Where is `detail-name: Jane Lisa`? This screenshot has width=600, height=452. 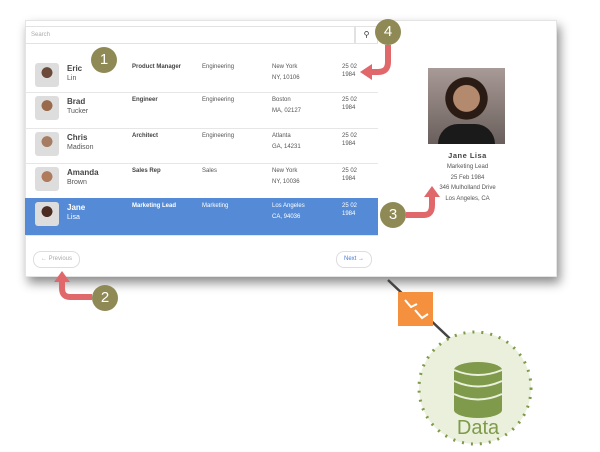 detail-name: Jane Lisa is located at coordinates (467, 155).